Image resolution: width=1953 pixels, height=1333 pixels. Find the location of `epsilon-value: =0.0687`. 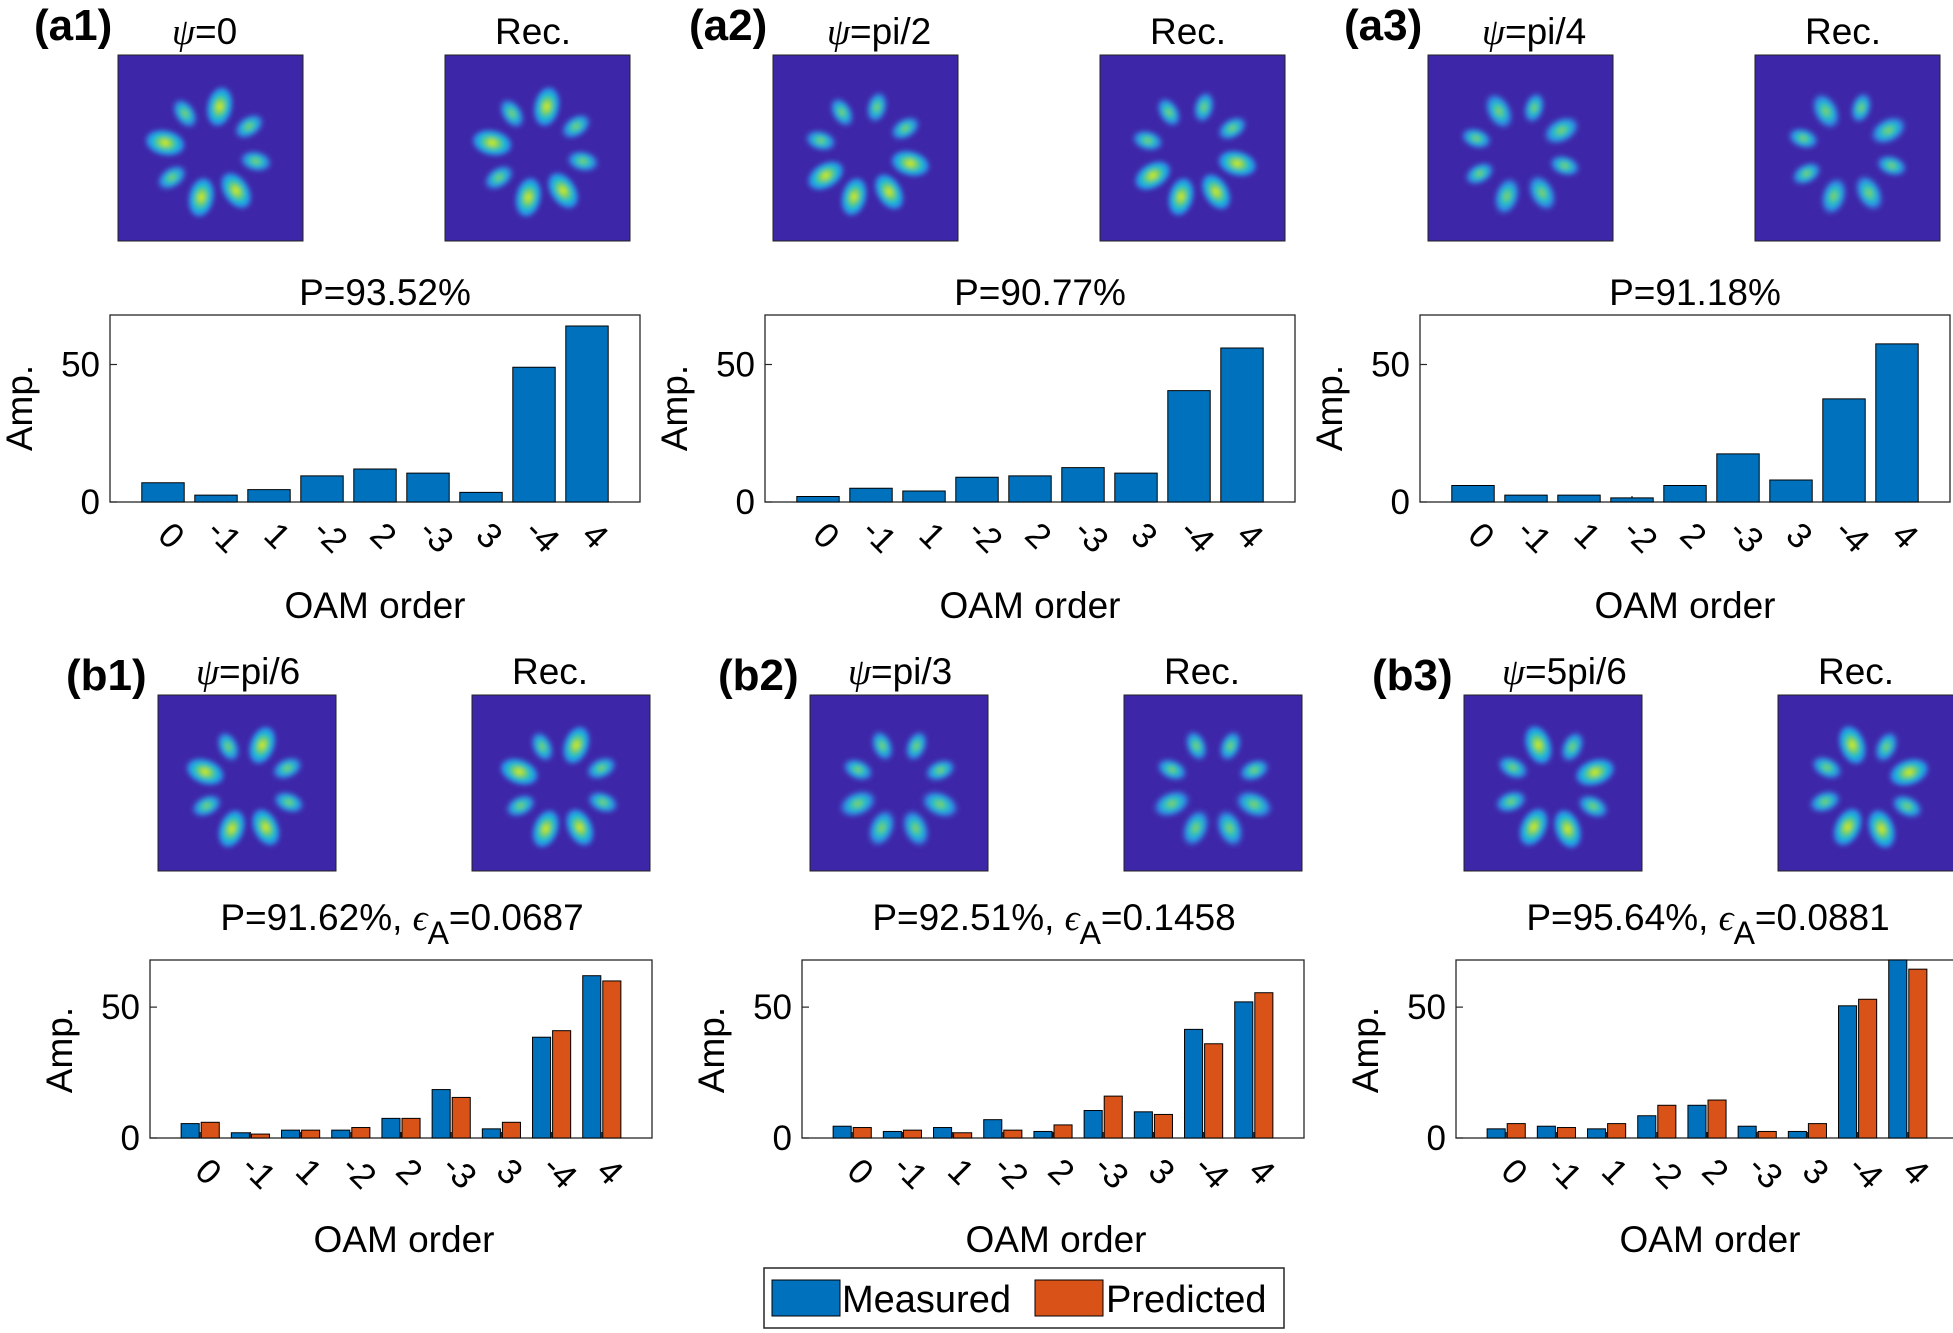

epsilon-value: =0.0687 is located at coordinates (516, 917).